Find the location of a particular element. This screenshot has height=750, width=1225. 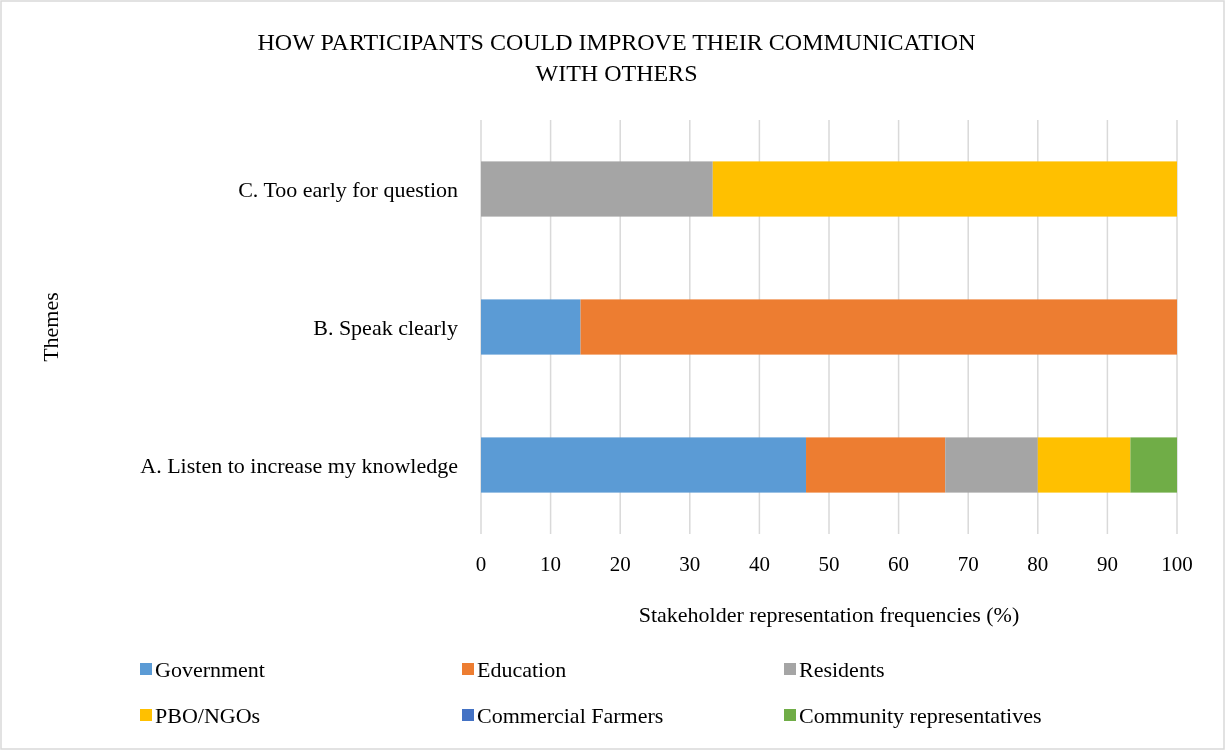

y-tick-label: B. Speak clearly is located at coordinates (385, 327).